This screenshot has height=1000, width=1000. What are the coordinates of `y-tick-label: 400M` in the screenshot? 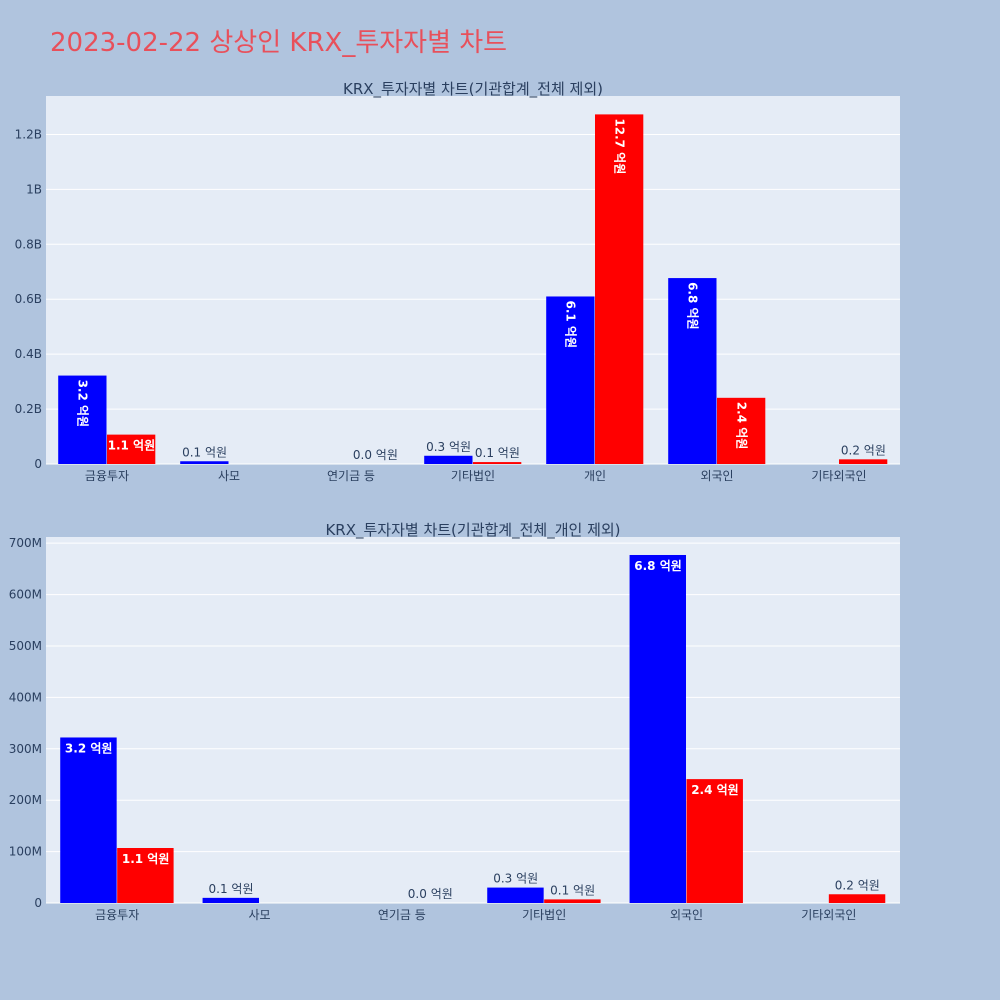 It's located at (25, 697).